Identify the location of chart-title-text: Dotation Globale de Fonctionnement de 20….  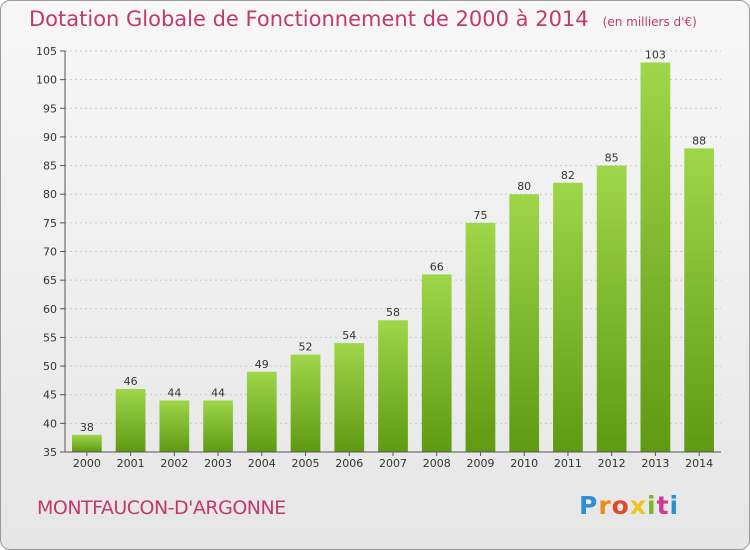
(309, 19).